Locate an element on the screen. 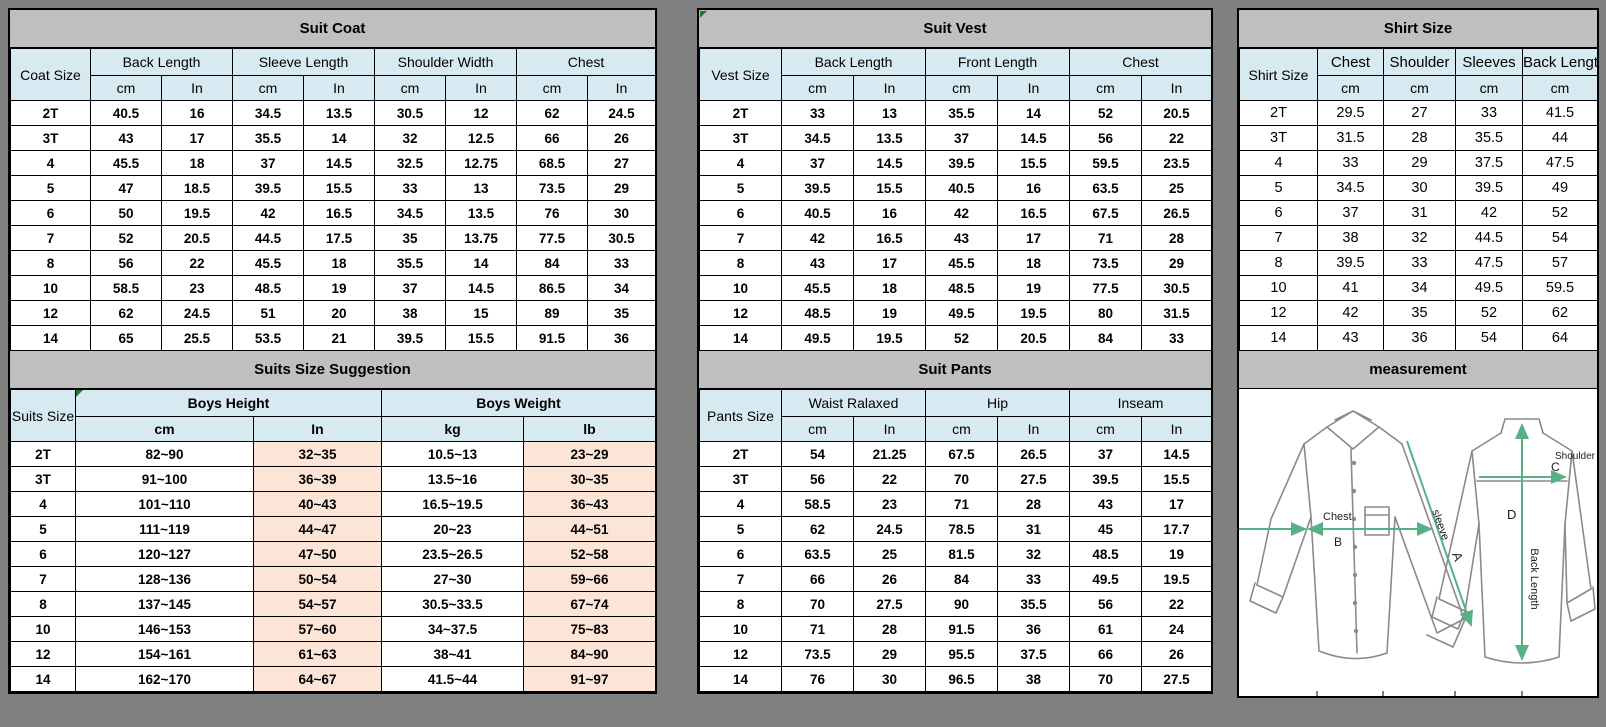 Image resolution: width=1606 pixels, height=727 pixels. value-cell: 14 is located at coordinates (481, 263).